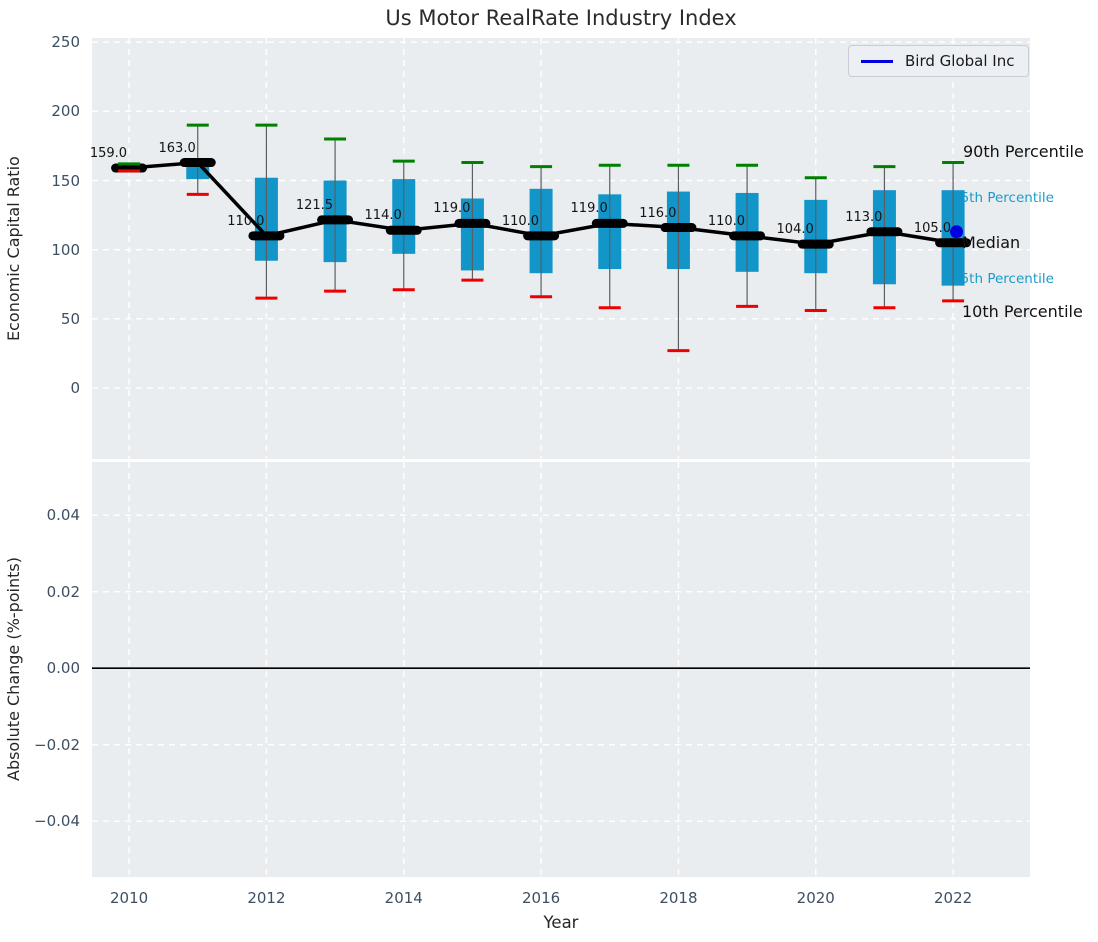 The width and height of the screenshot is (1098, 942). Describe the element at coordinates (1022, 311) in the screenshot. I see `p10-annotation: 10th Percentile` at that location.